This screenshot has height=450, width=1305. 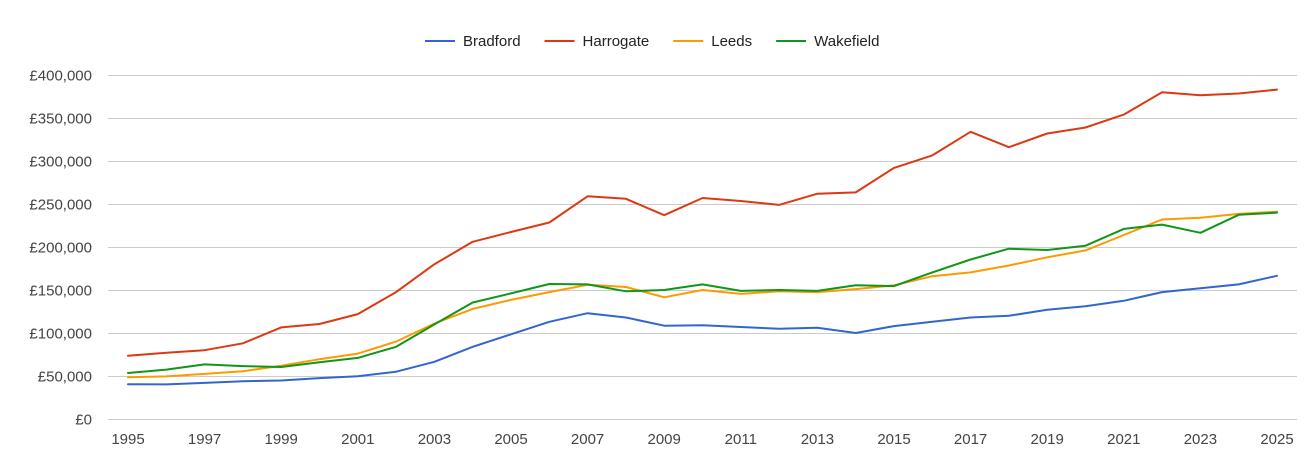 I want to click on legend-label-wakefield: Wakefield, so click(x=846, y=41).